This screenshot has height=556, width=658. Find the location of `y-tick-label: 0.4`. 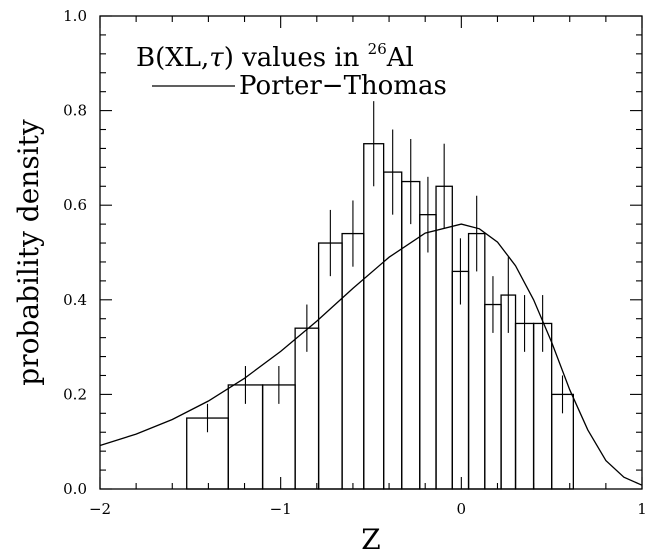

y-tick-label: 0.4 is located at coordinates (75, 300).